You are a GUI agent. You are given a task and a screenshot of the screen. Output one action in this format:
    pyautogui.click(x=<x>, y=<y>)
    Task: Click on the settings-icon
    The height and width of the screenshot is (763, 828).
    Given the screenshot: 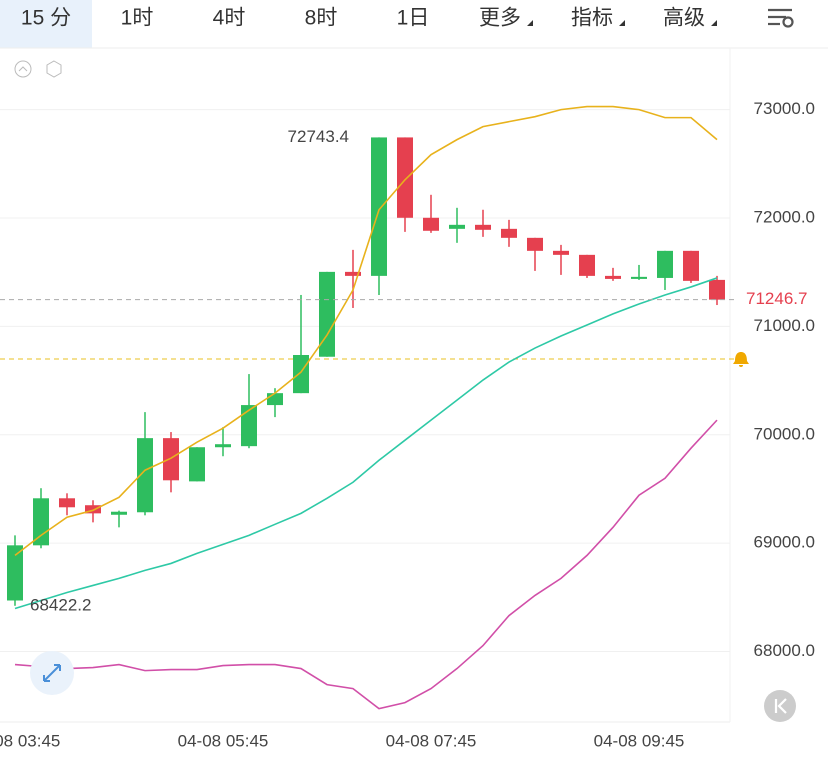 What is the action you would take?
    pyautogui.click(x=781, y=18)
    